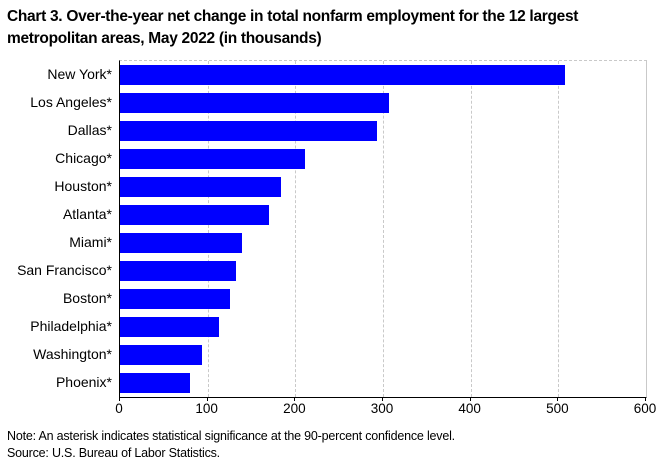 The image size is (666, 468). What do you see at coordinates (83, 158) in the screenshot?
I see `category-label: Chicago*` at bounding box center [83, 158].